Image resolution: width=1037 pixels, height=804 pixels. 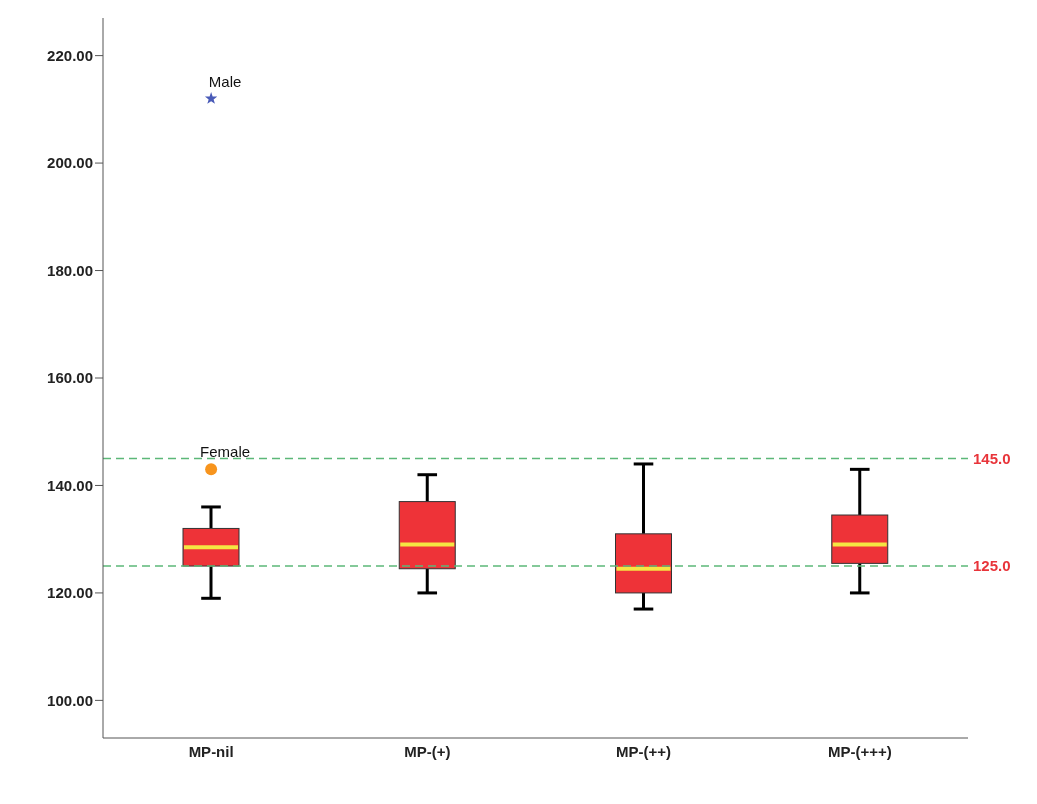 What do you see at coordinates (70, 55) in the screenshot?
I see `y-tick-label: 220.00` at bounding box center [70, 55].